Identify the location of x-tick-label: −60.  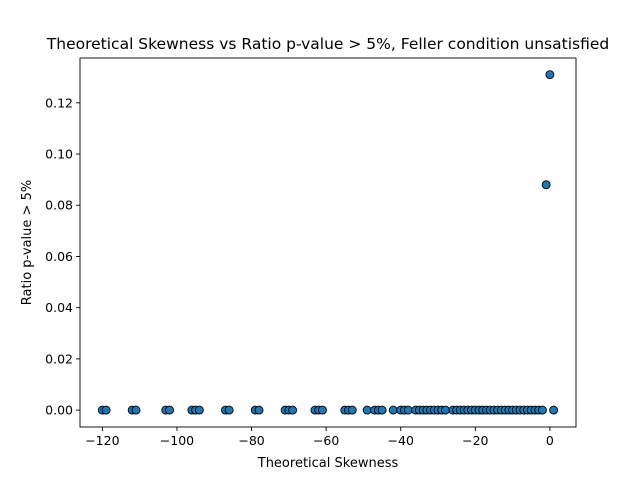
(326, 440).